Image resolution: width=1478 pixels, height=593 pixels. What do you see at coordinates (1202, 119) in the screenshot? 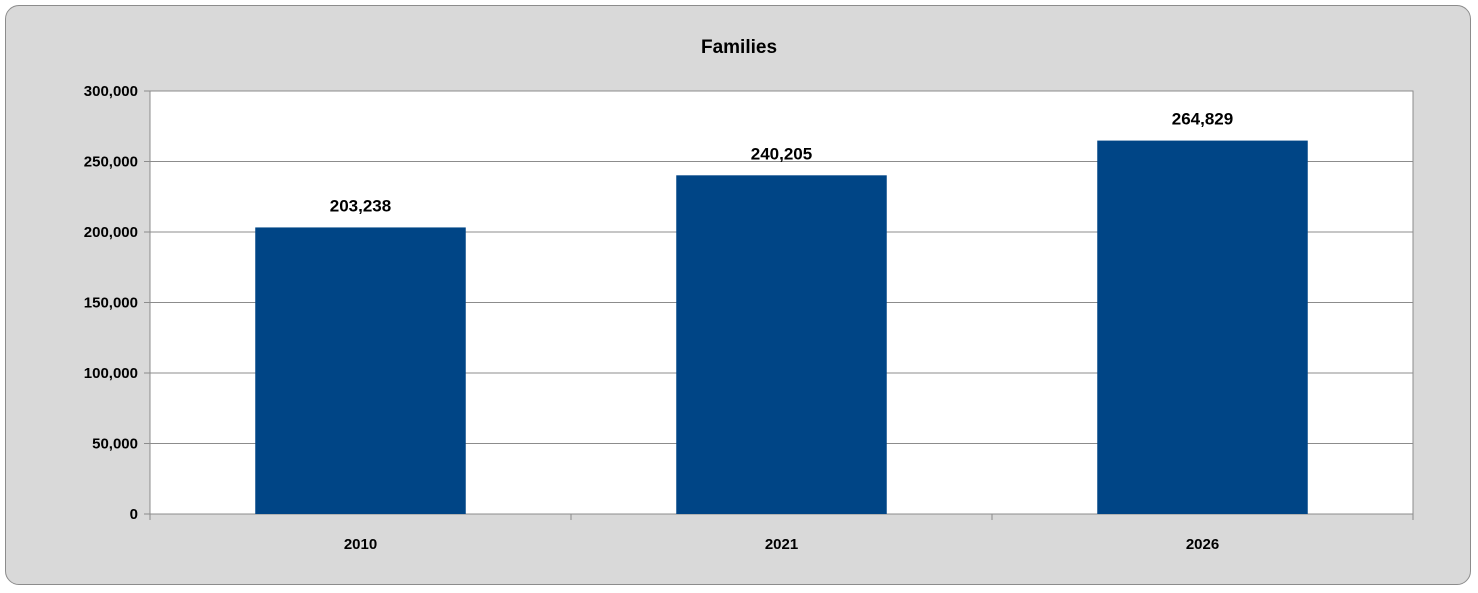
I see `data-label: 264,829` at bounding box center [1202, 119].